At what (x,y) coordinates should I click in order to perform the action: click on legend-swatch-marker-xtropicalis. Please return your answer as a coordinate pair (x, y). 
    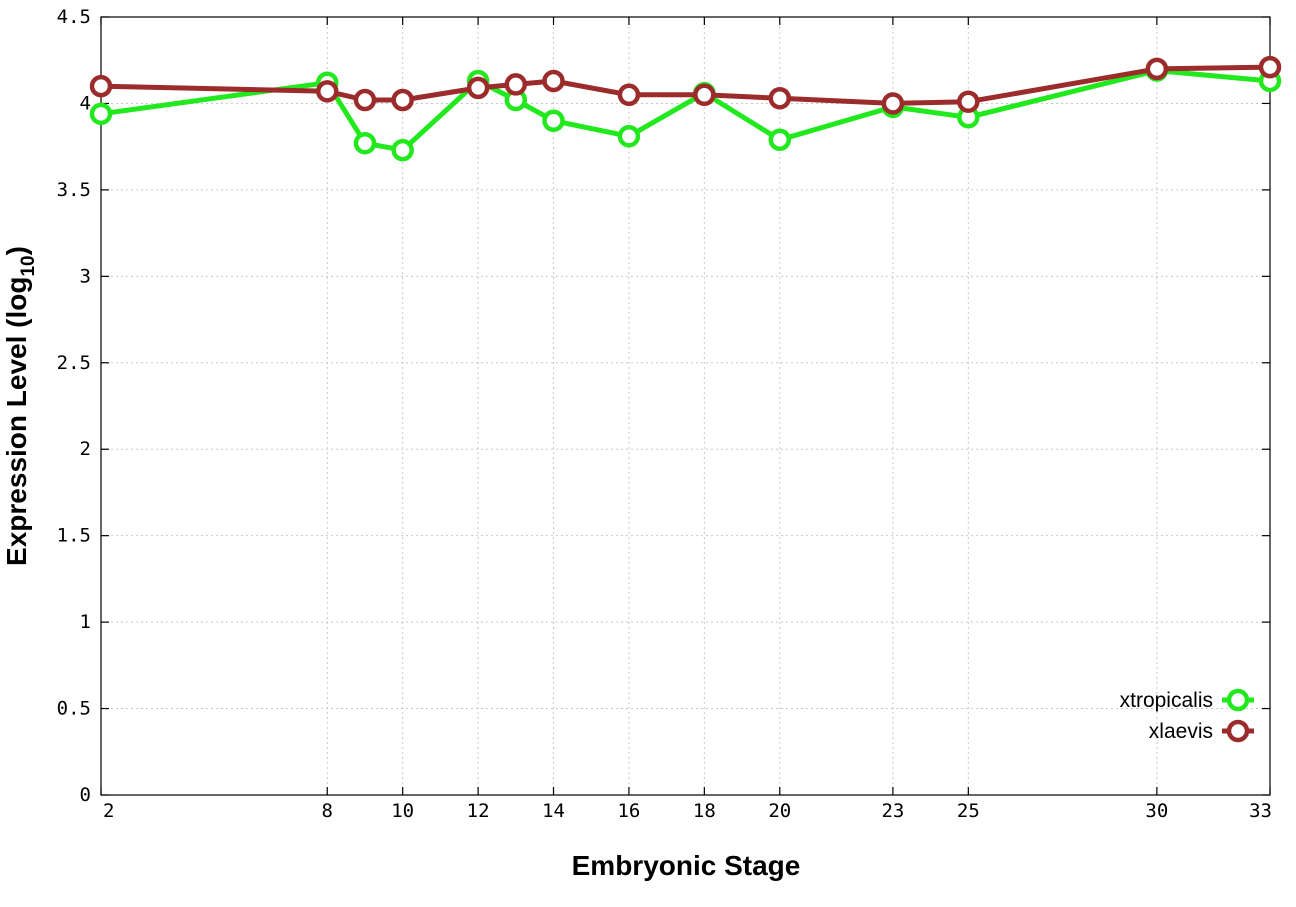
    Looking at the image, I should click on (1238, 700).